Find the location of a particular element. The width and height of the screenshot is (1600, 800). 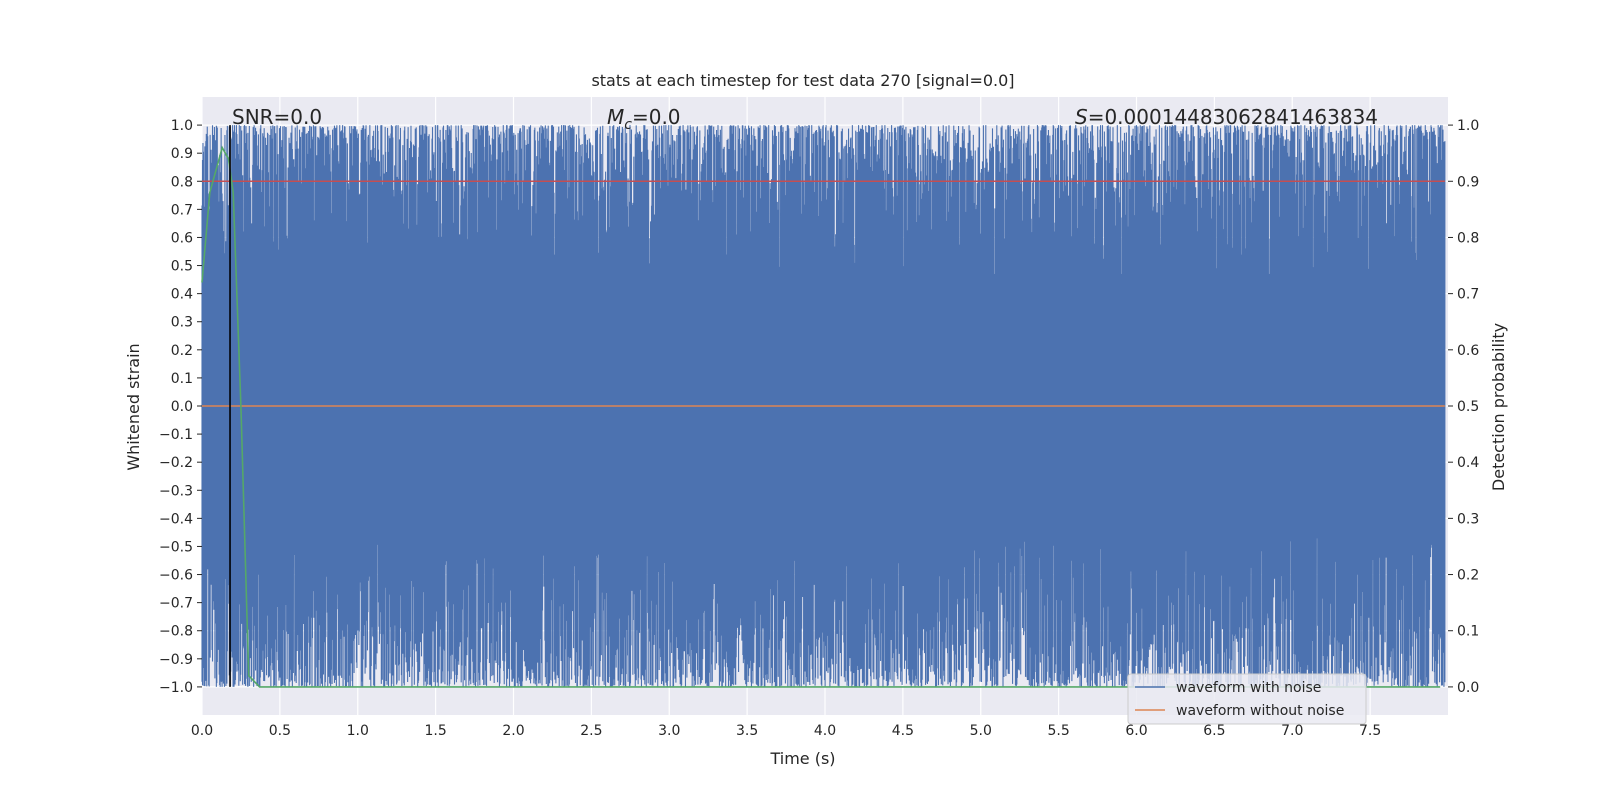

y-left-tick-label: 0.5 is located at coordinates (182, 267).